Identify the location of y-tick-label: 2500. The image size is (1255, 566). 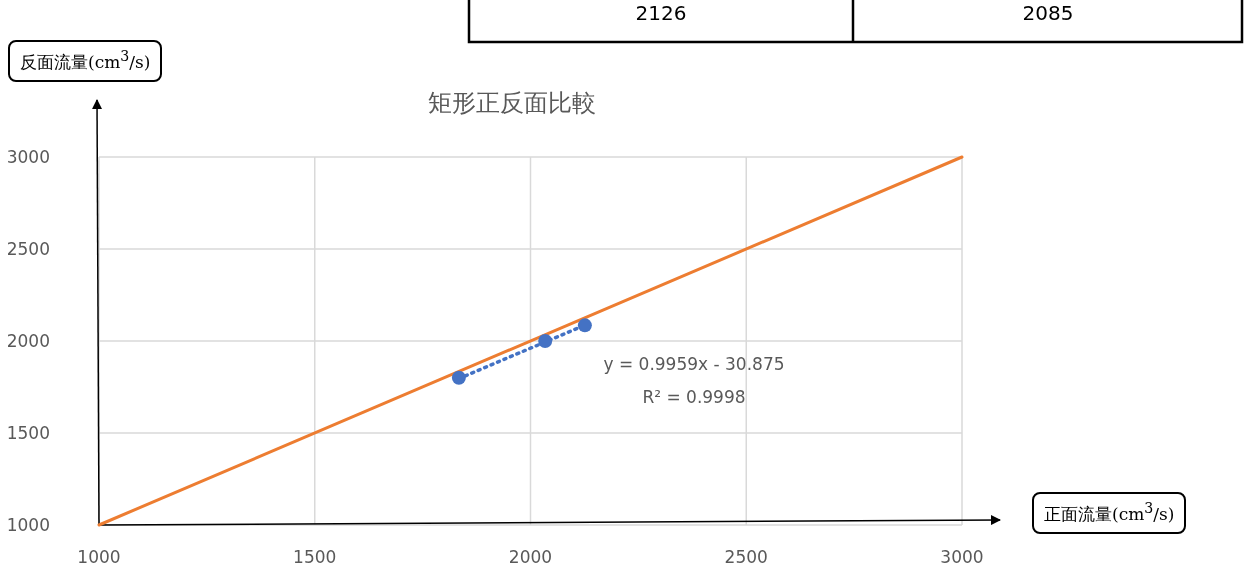
(28, 249).